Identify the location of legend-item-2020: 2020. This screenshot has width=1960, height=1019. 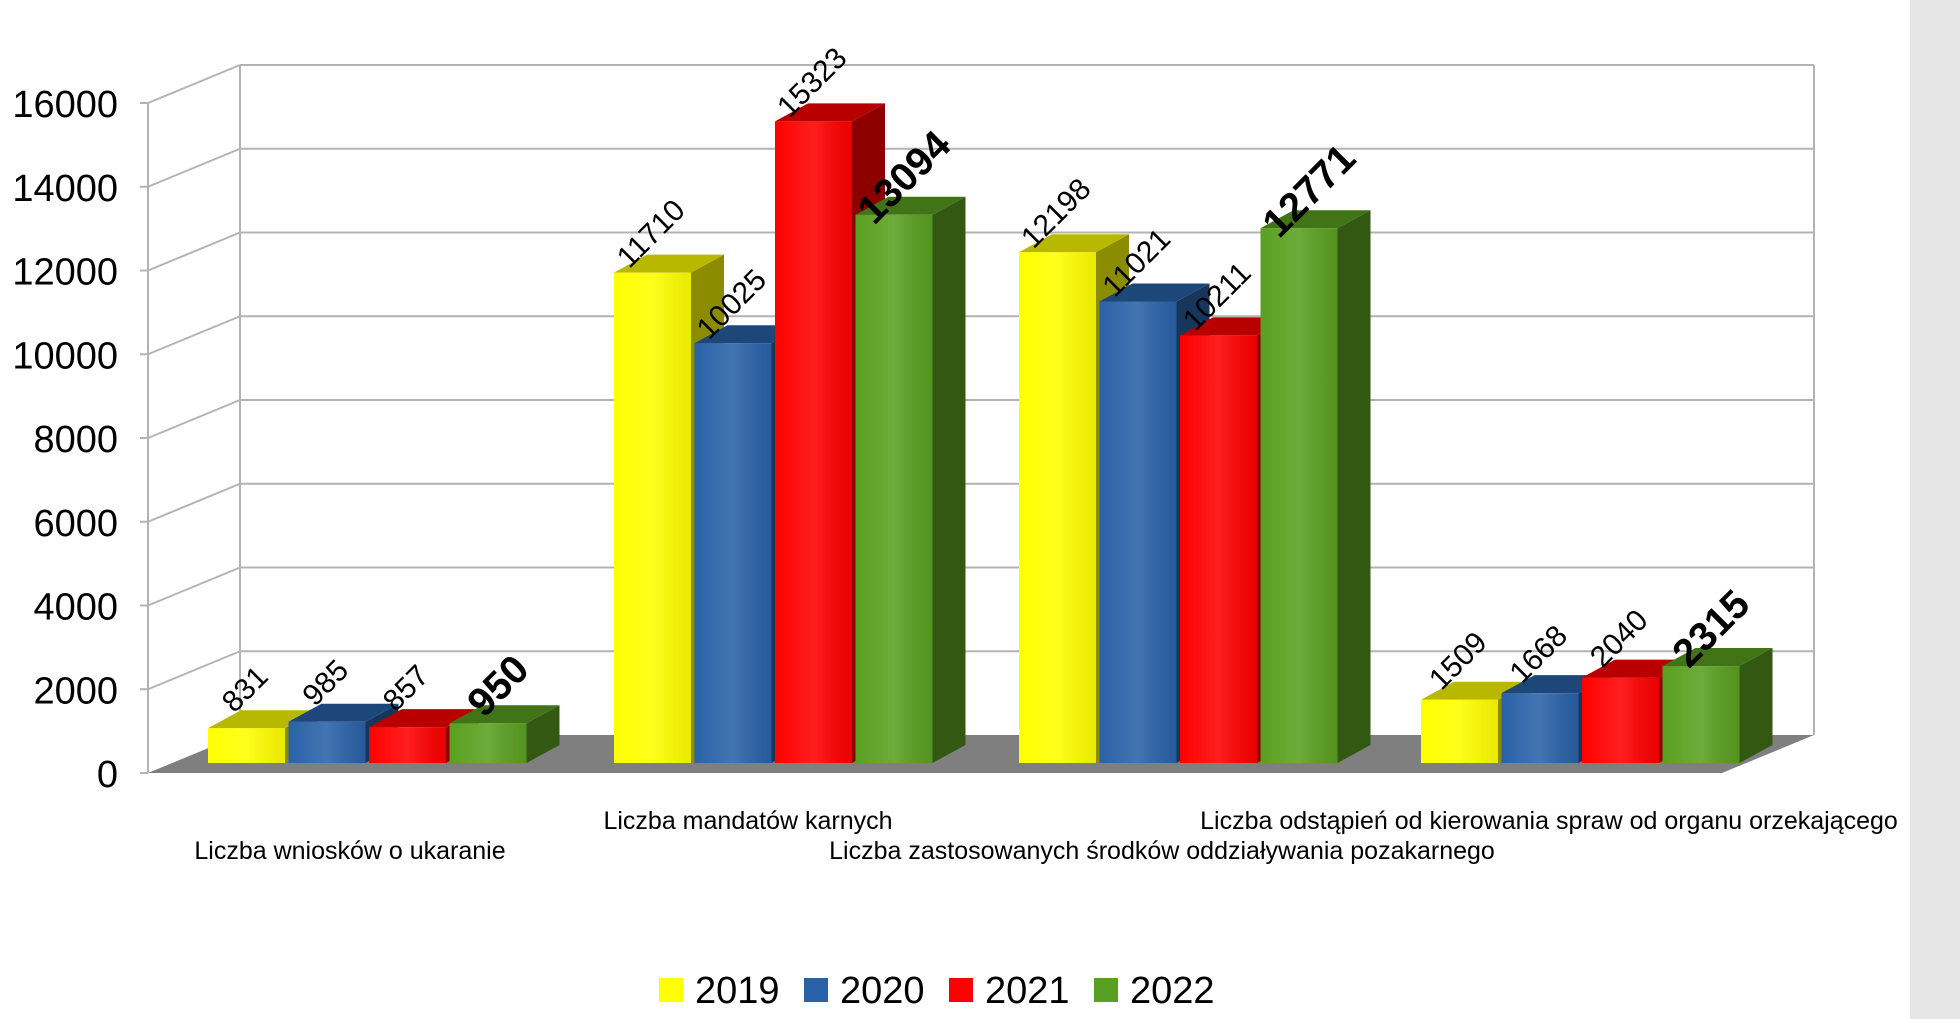
(864, 991).